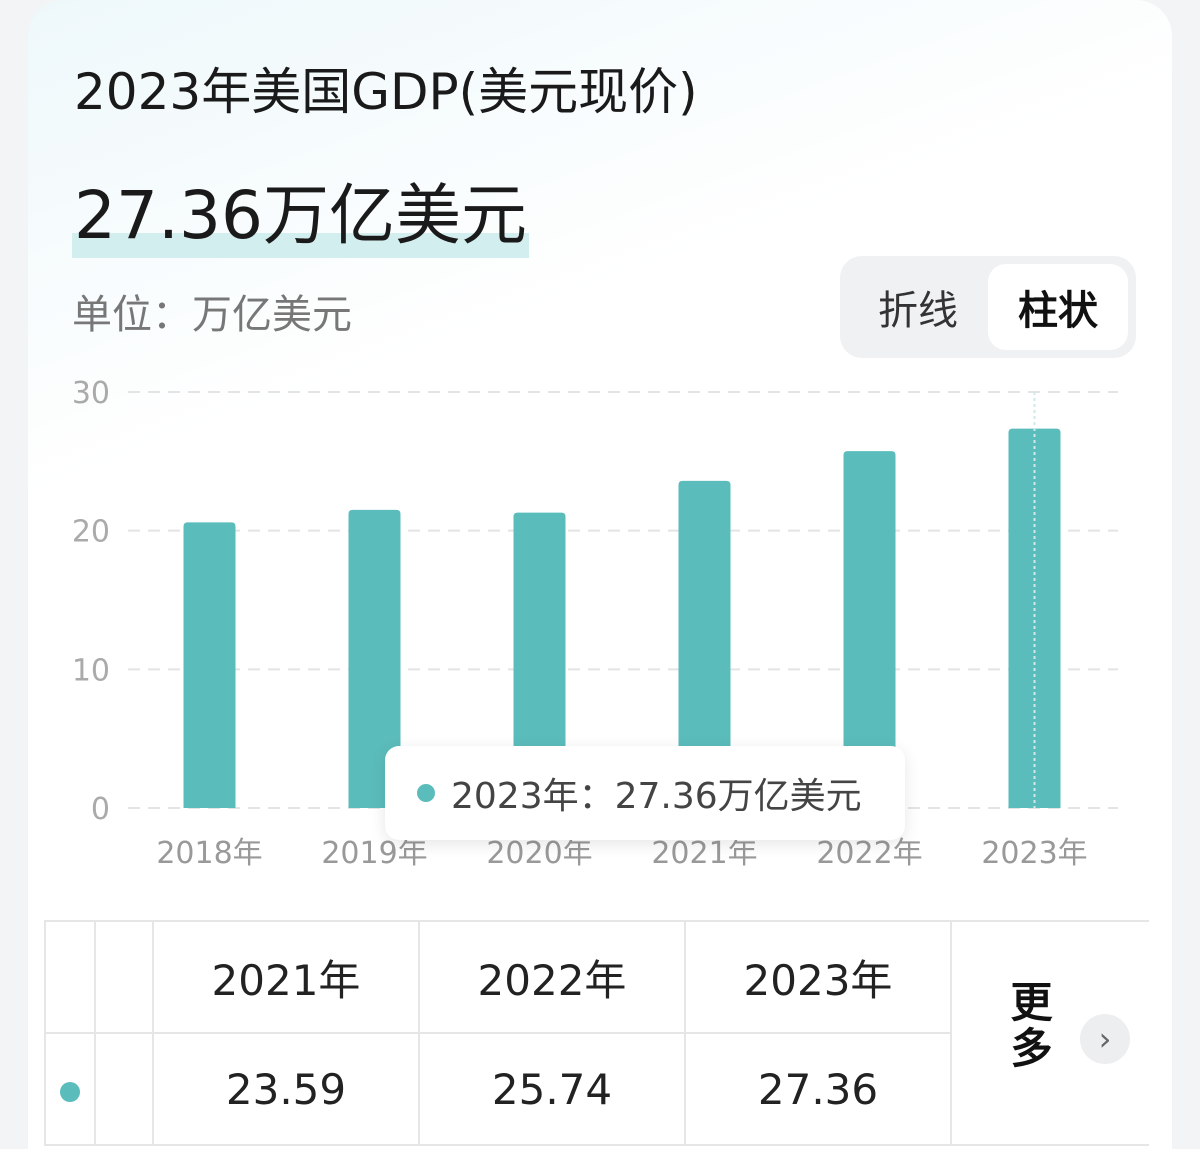  Describe the element at coordinates (1028, 1026) in the screenshot. I see `more-label: 更多` at that location.